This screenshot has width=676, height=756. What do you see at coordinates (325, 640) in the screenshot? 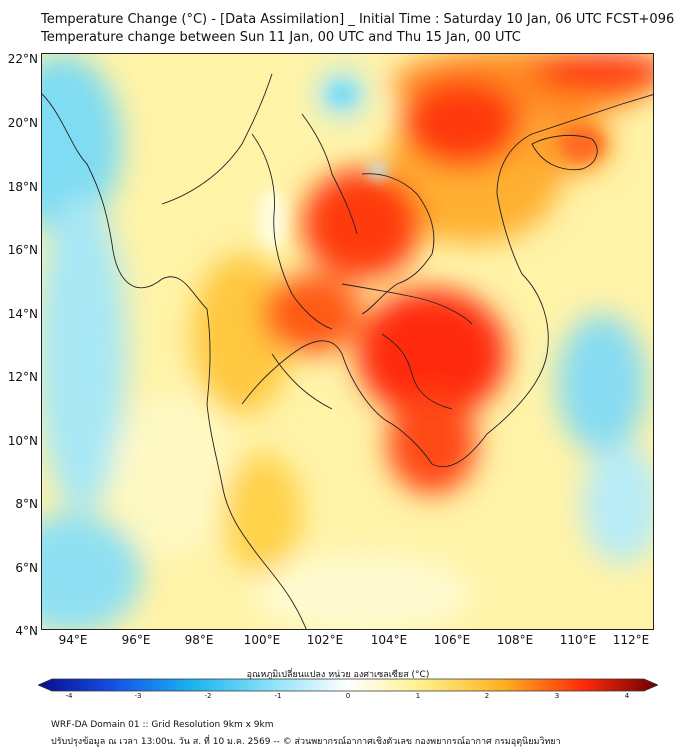
I see `lon-label: 102°E` at bounding box center [325, 640].